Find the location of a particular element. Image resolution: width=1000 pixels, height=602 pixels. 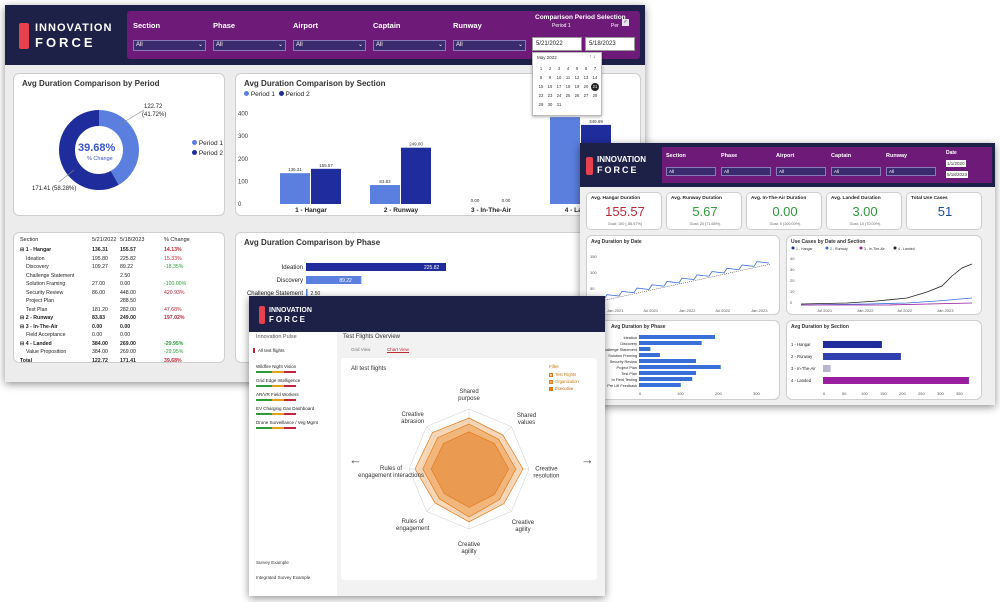

period-date-1: 5/21/2022 is located at coordinates (557, 44).